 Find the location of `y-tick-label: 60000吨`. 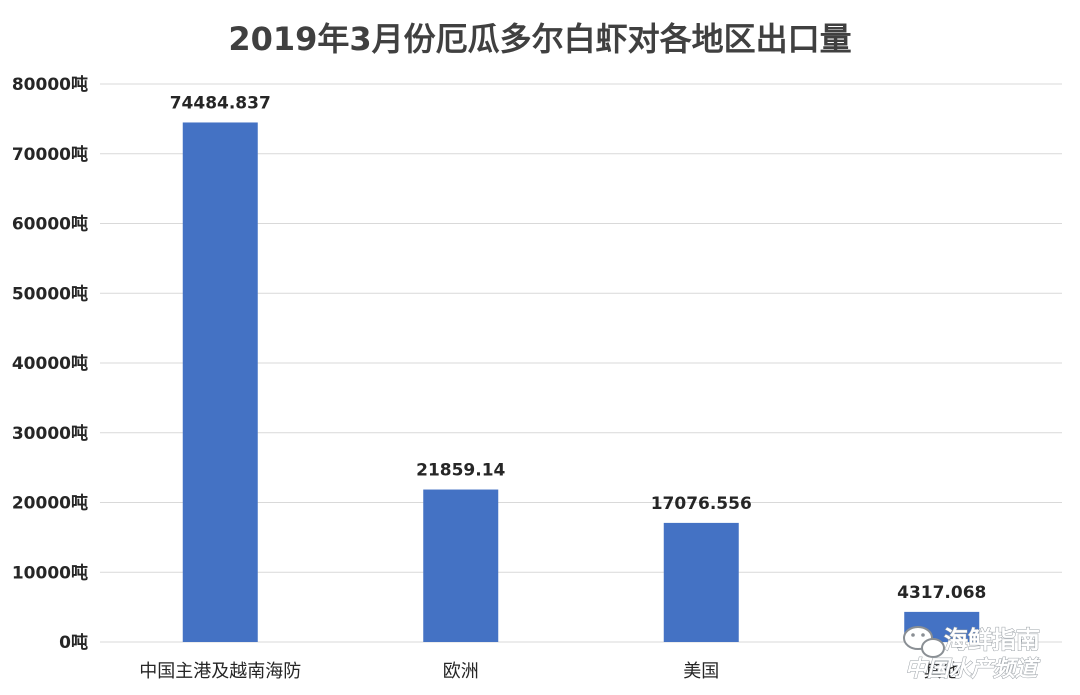

y-tick-label: 60000吨 is located at coordinates (50, 224).